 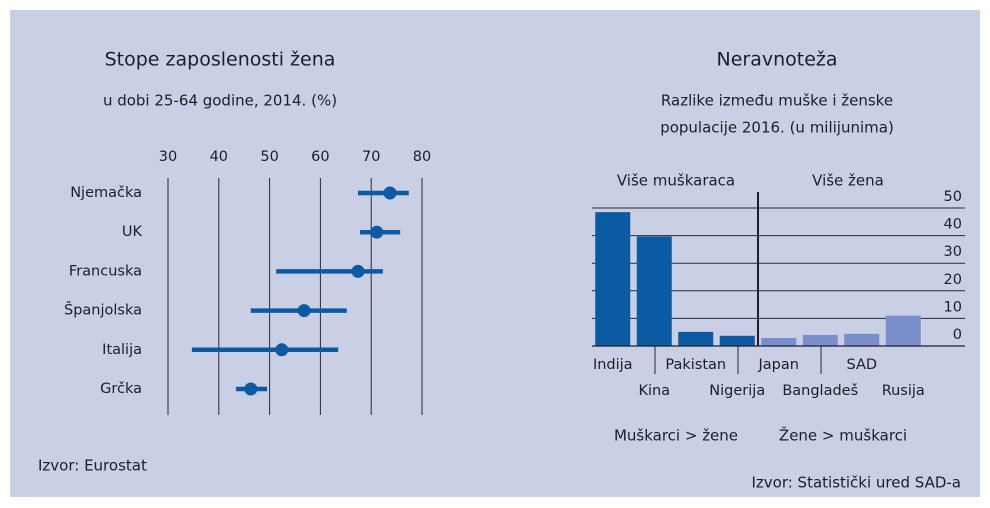 What do you see at coordinates (953, 280) in the screenshot?
I see `y-tick-label: 20` at bounding box center [953, 280].